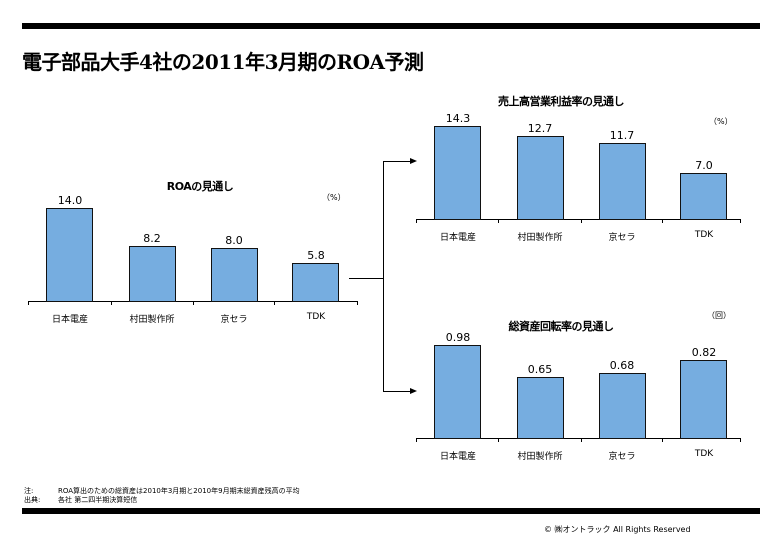  I want to click on arrow-line-bottom, so click(397, 391).